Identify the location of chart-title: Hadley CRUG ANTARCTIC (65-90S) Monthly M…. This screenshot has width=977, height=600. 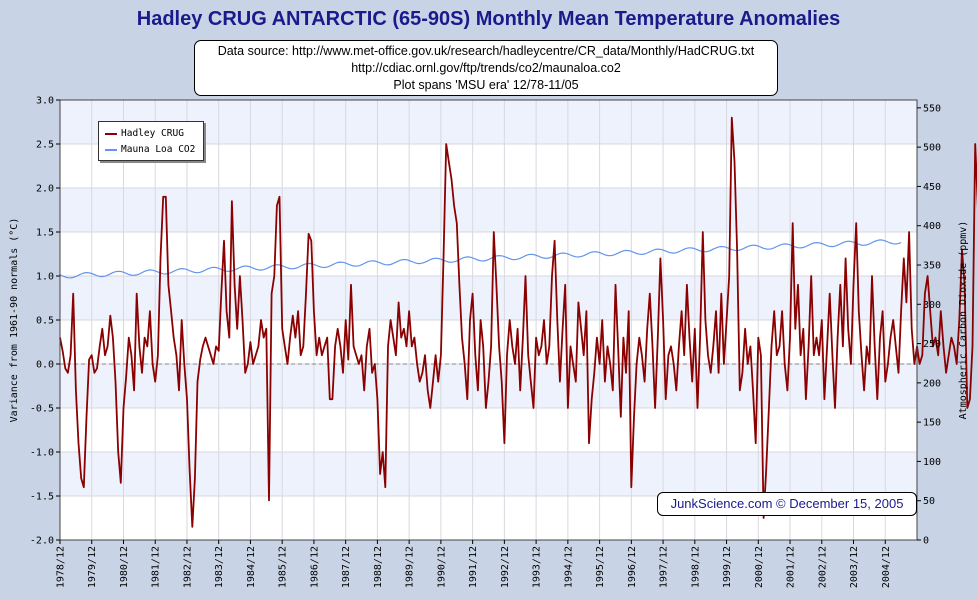
(488, 19).